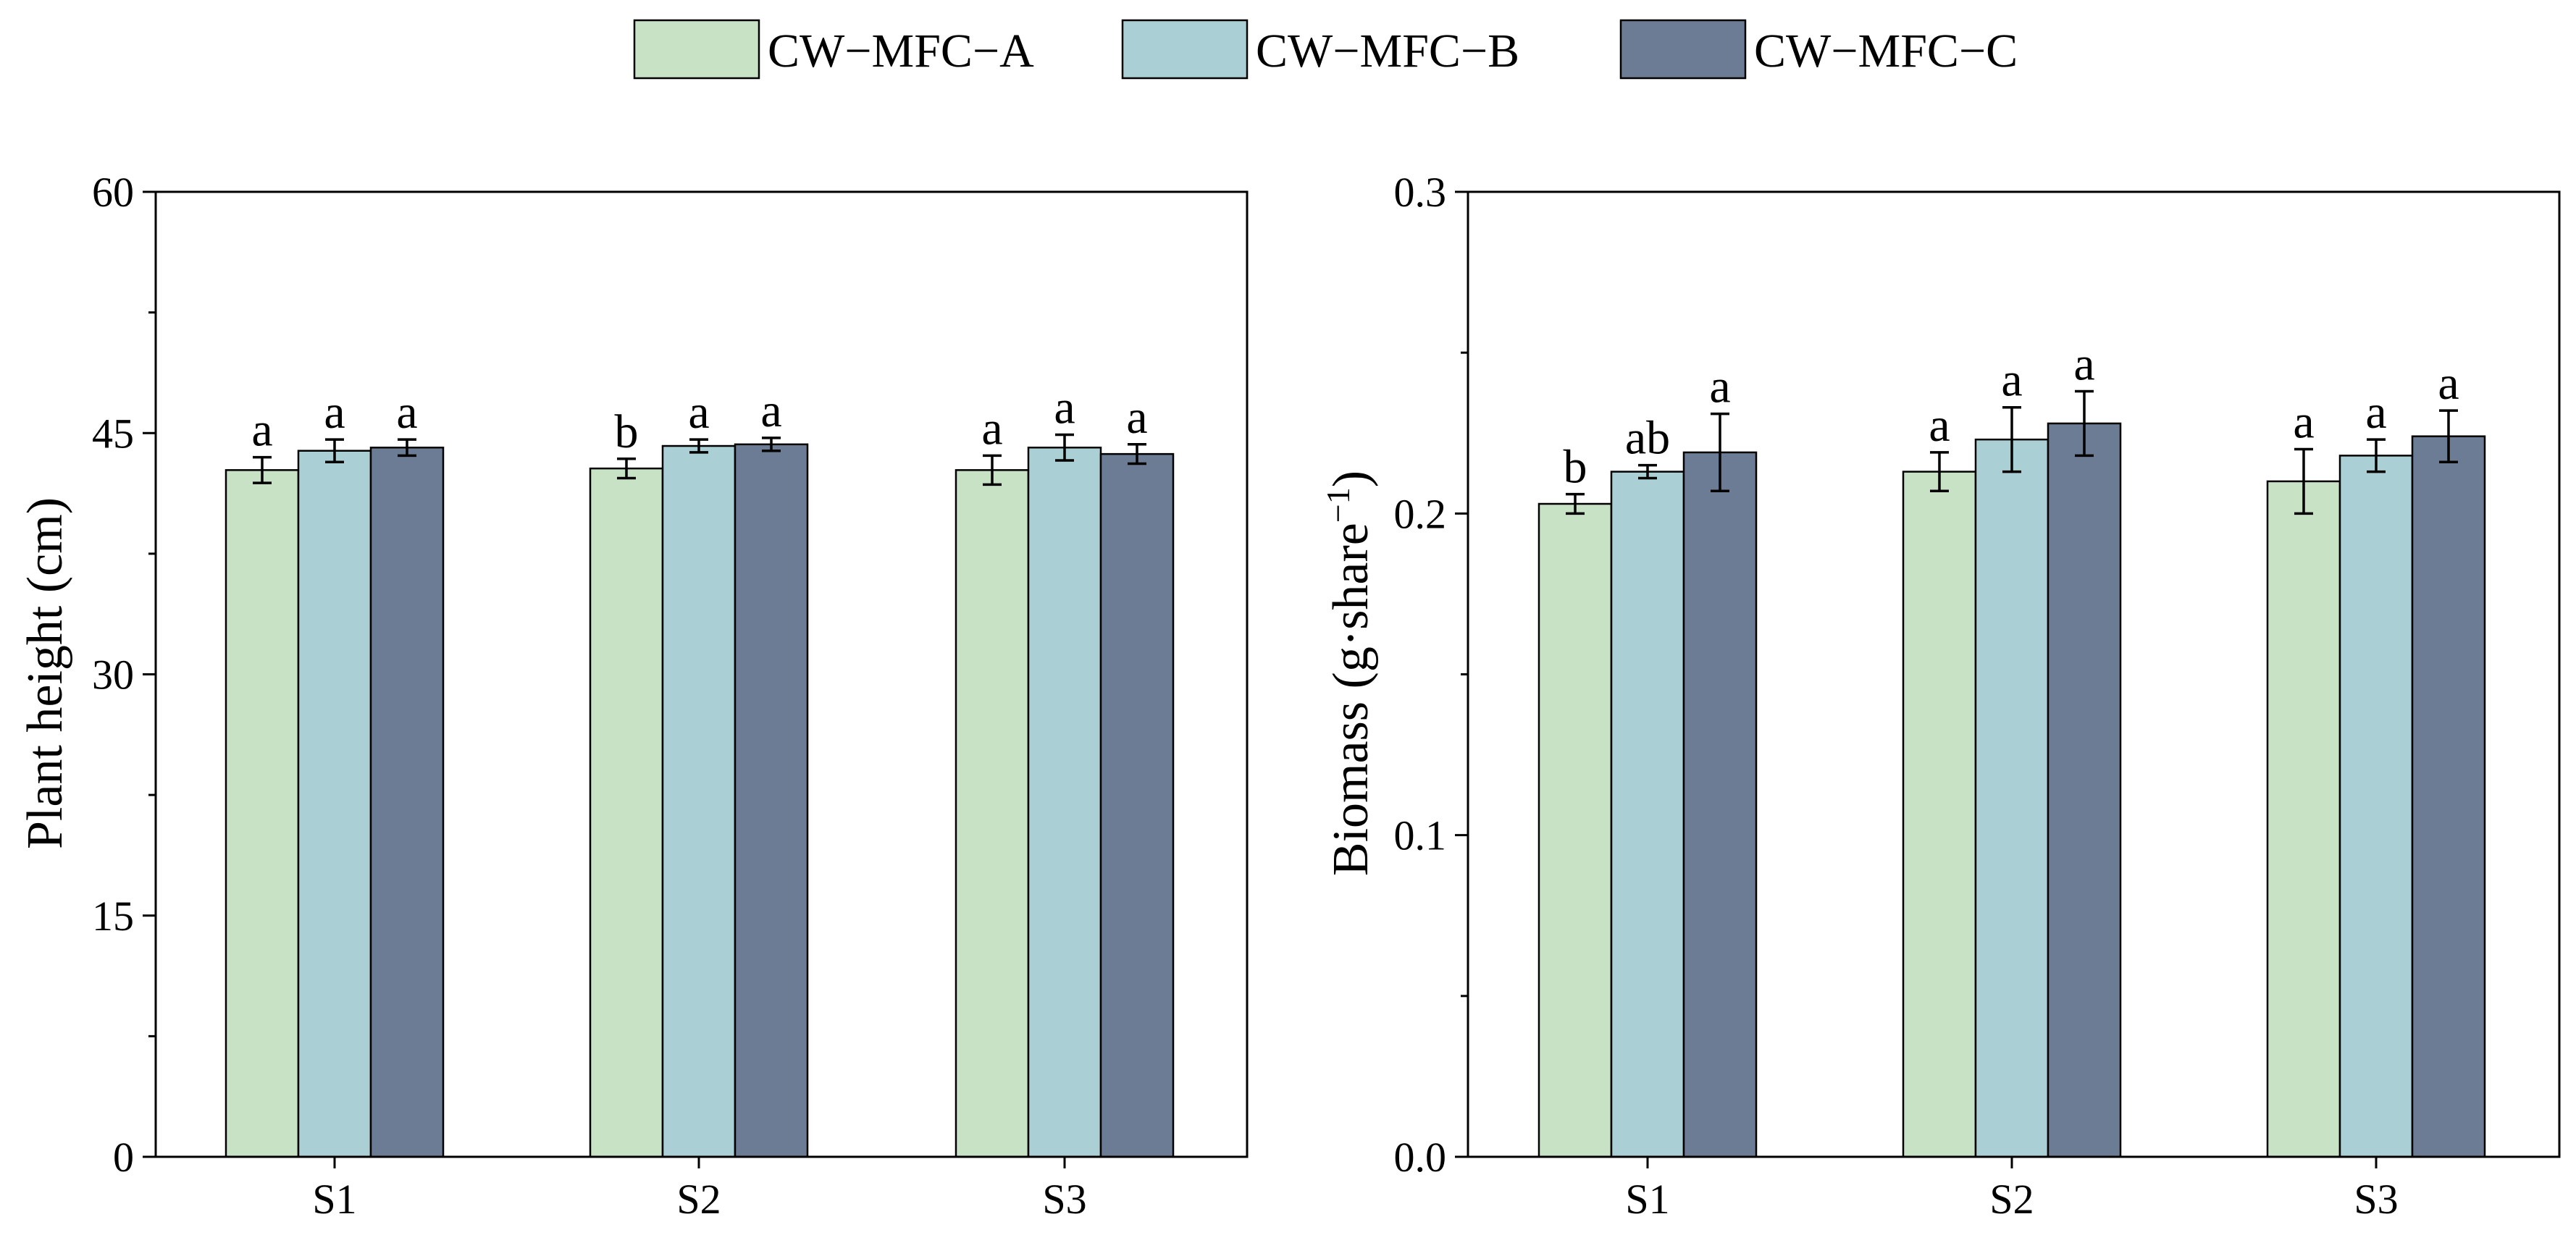 Image resolution: width=2576 pixels, height=1235 pixels. Describe the element at coordinates (113, 192) in the screenshot. I see `y-tick-label: 60` at that location.